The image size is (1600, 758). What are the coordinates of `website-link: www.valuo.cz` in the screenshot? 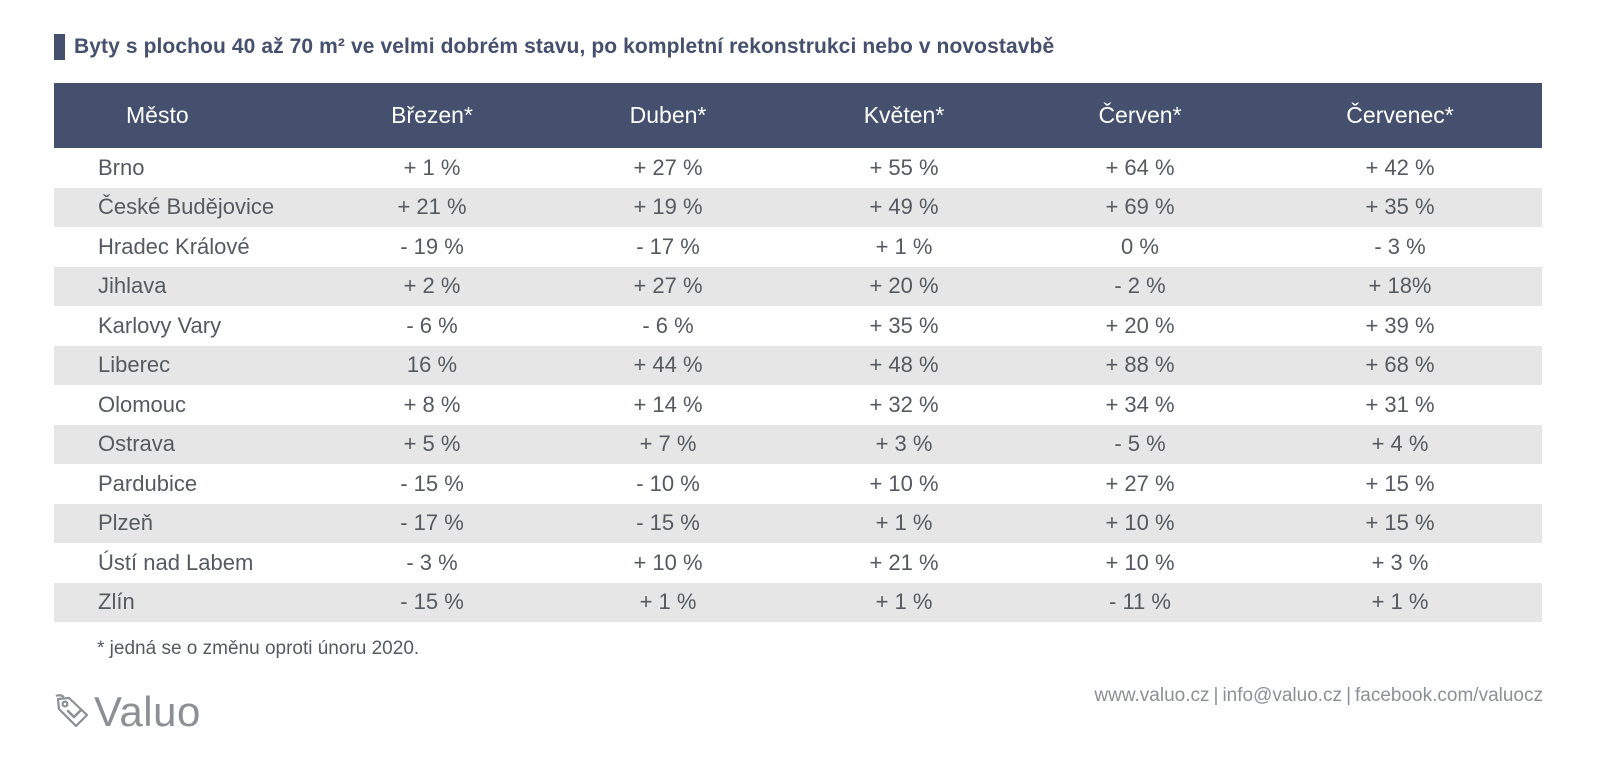 It's located at (1152, 695).